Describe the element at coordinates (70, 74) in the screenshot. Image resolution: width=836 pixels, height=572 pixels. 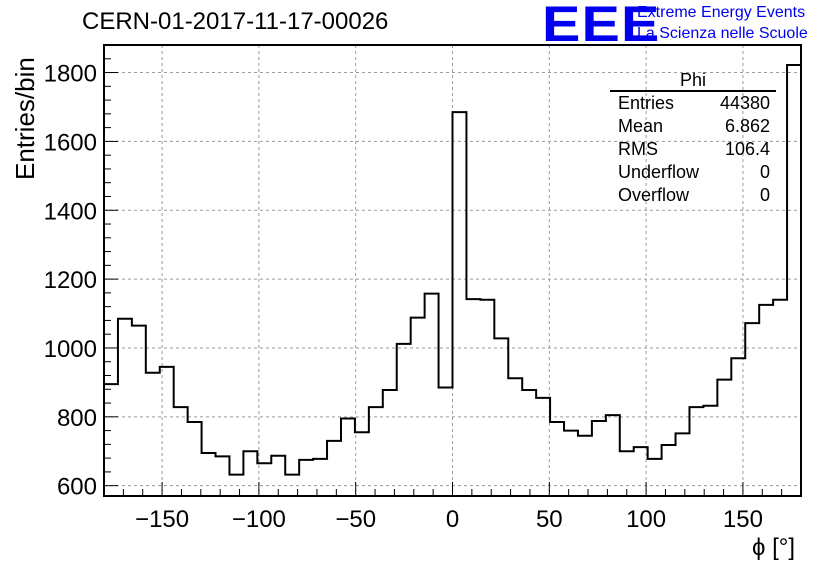
I see `y-tick-label: 1800` at that location.